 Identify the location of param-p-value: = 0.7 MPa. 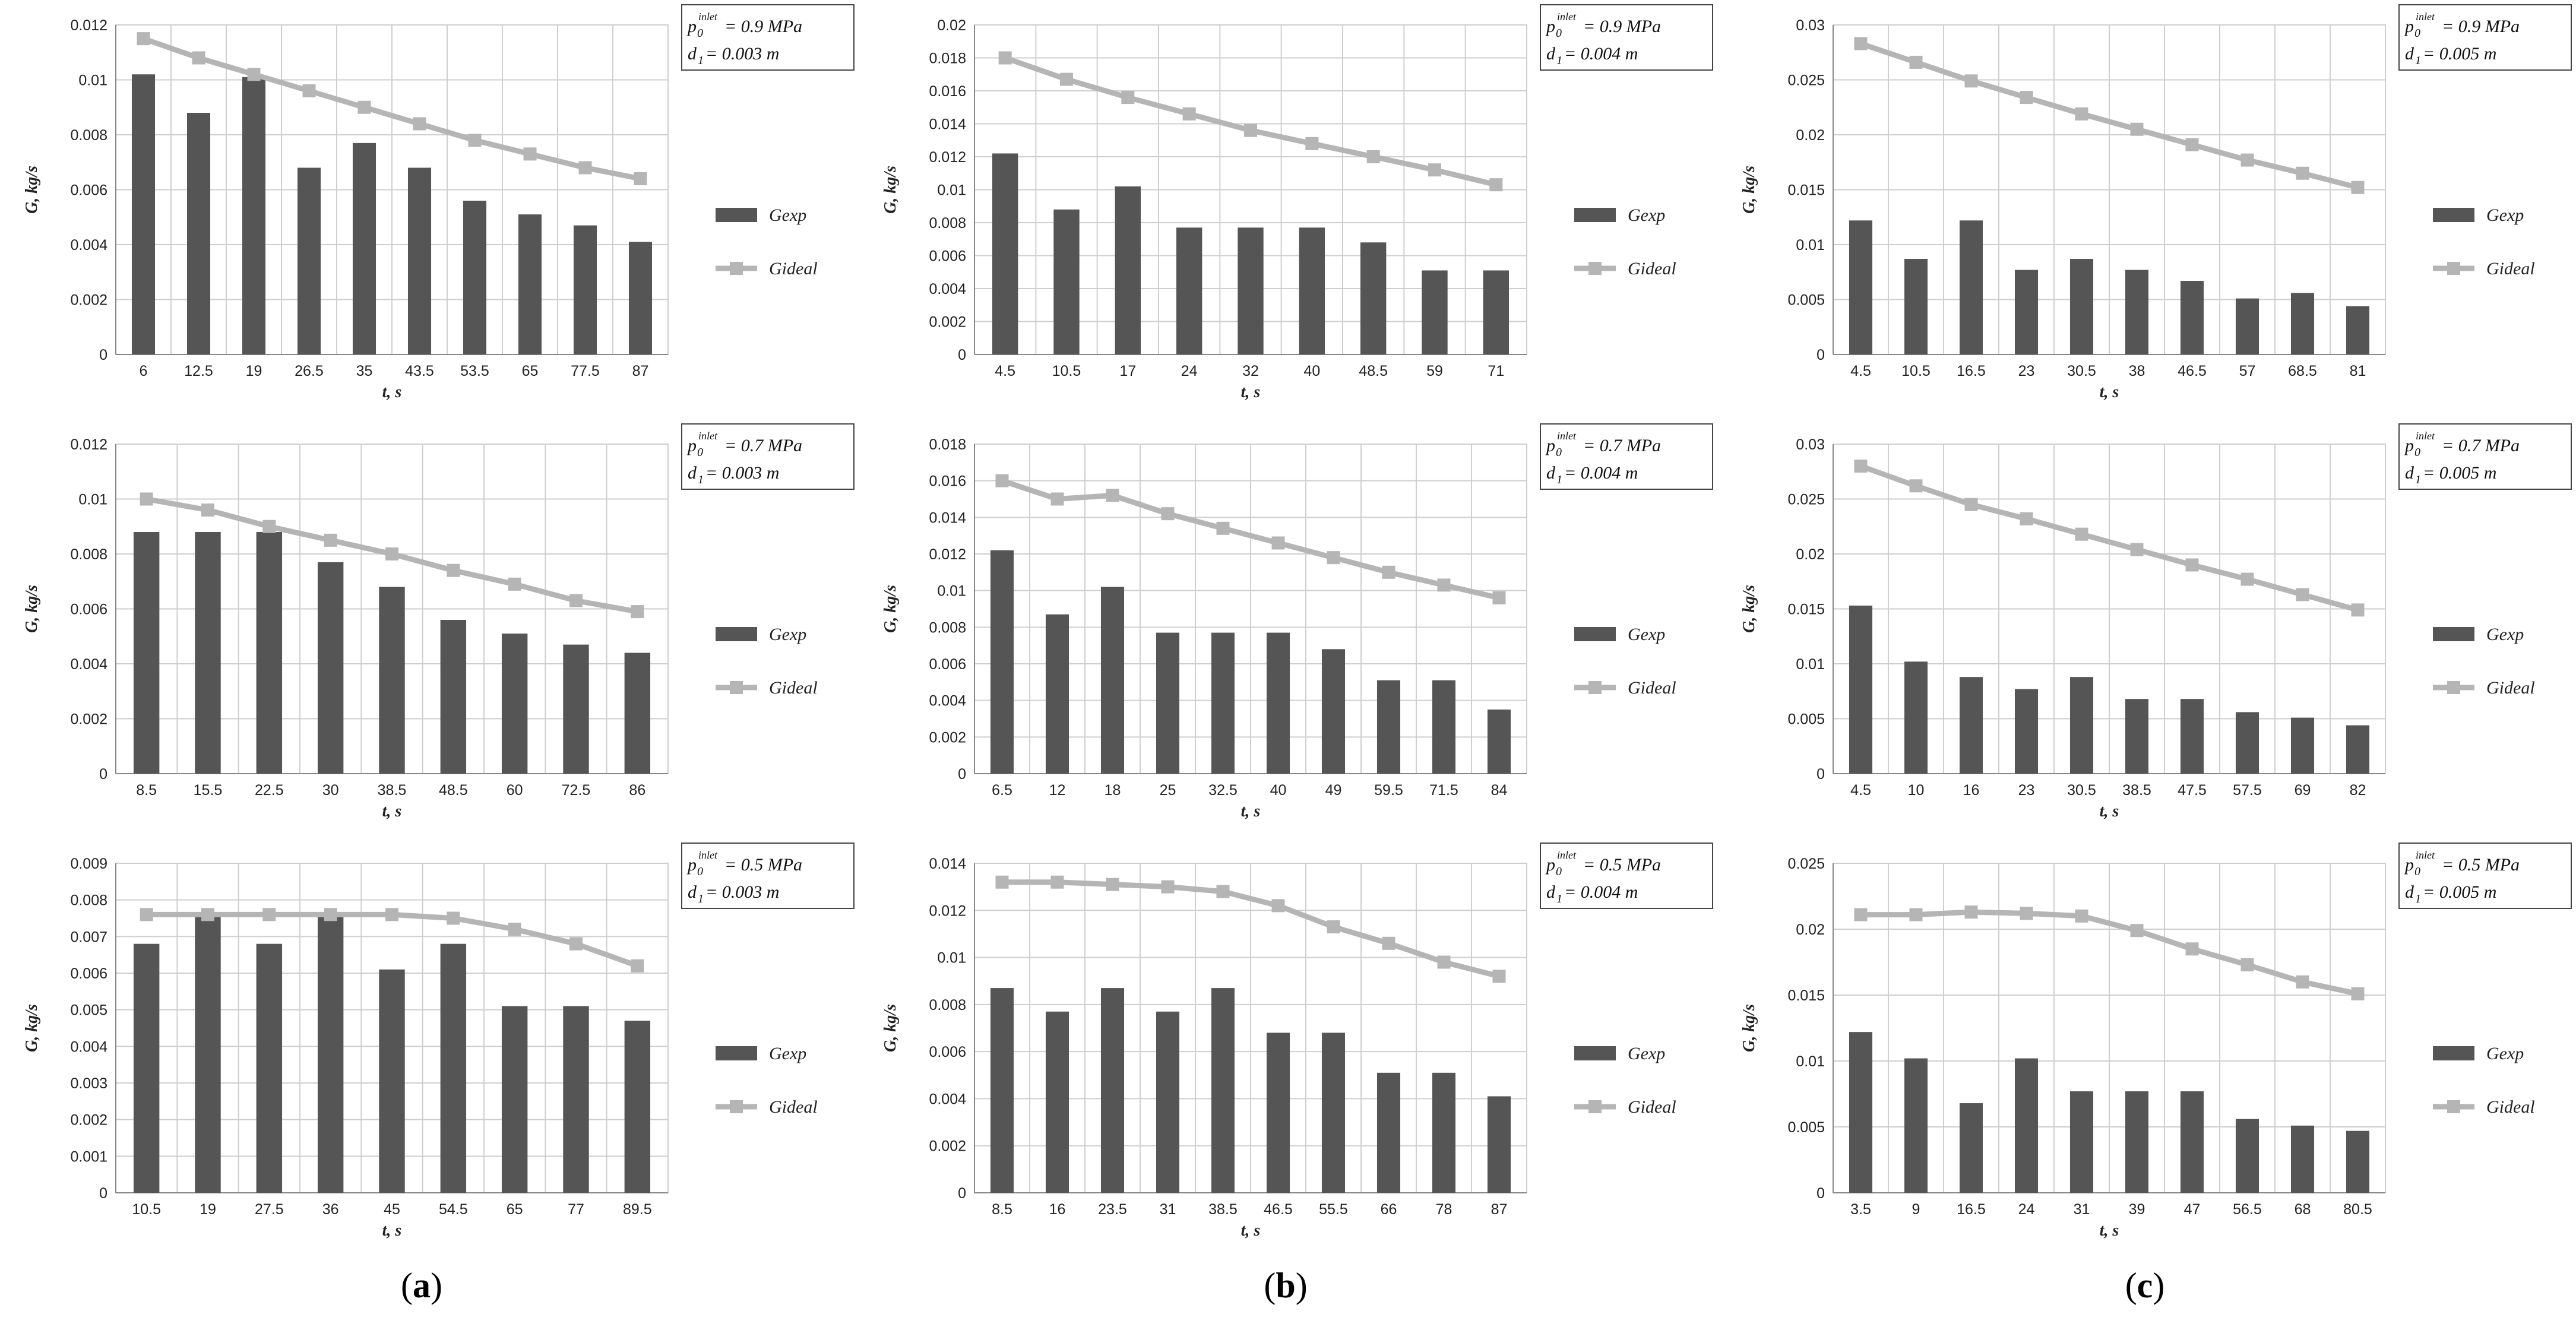
(2481, 445).